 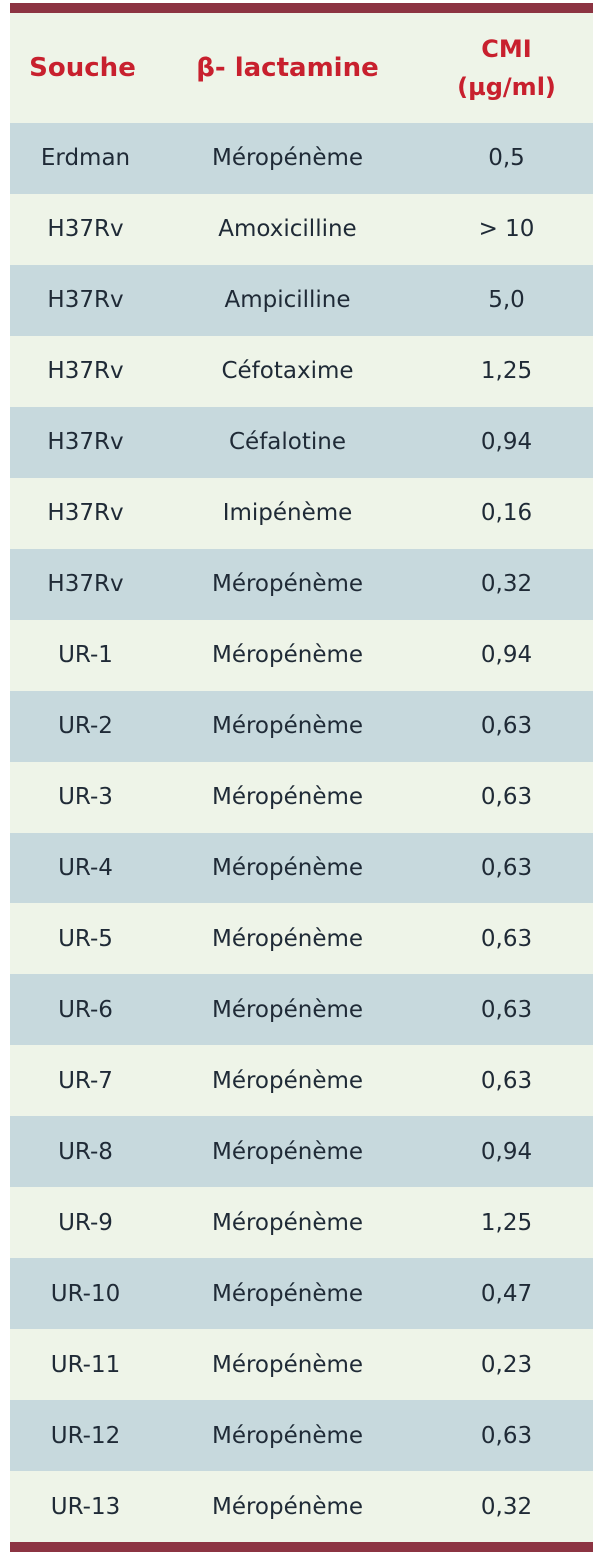 I want to click on cell-mic: > 10, so click(x=506, y=229).